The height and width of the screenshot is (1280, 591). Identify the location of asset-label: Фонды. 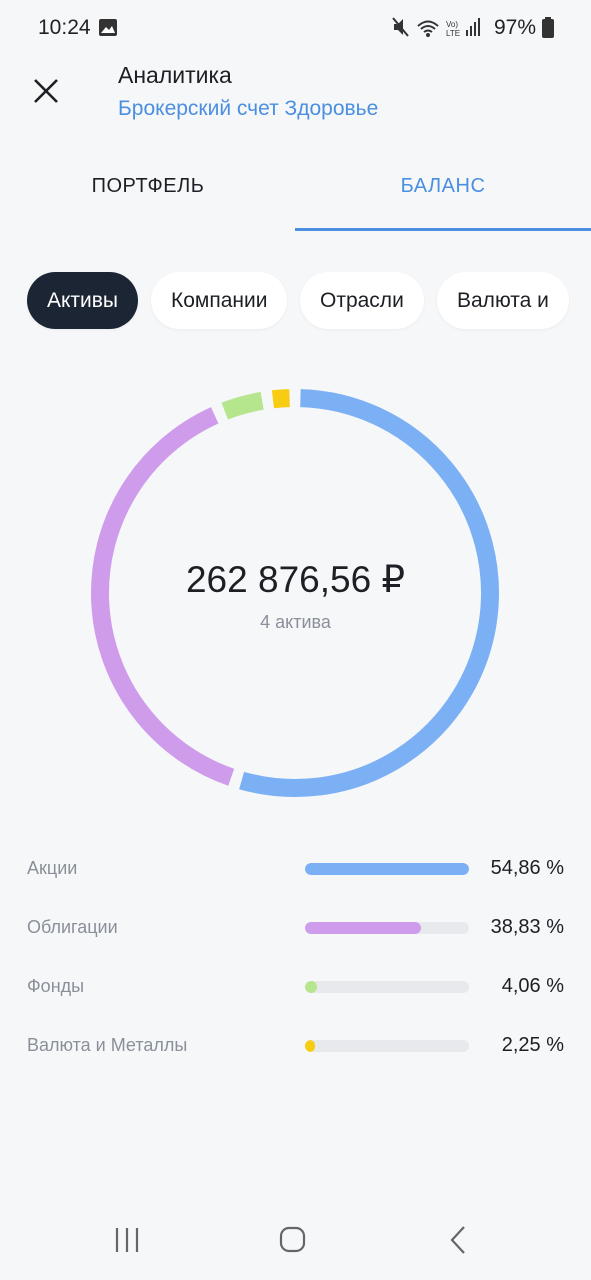
(56, 986).